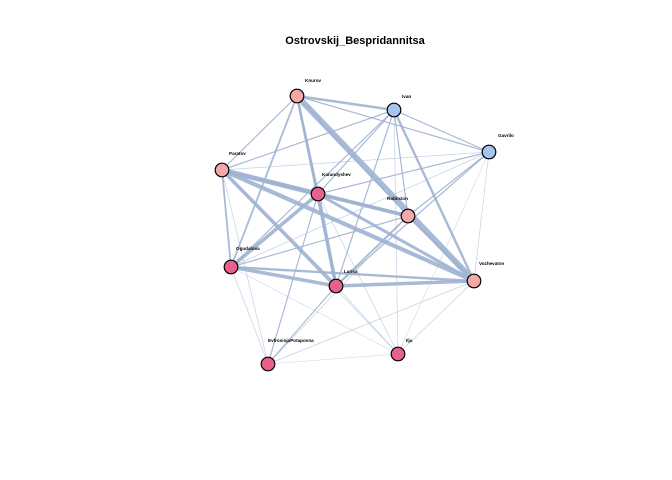 The width and height of the screenshot is (672, 480). Describe the element at coordinates (497, 146) in the screenshot. I see `node-gavrilo: Gavrilo` at that location.